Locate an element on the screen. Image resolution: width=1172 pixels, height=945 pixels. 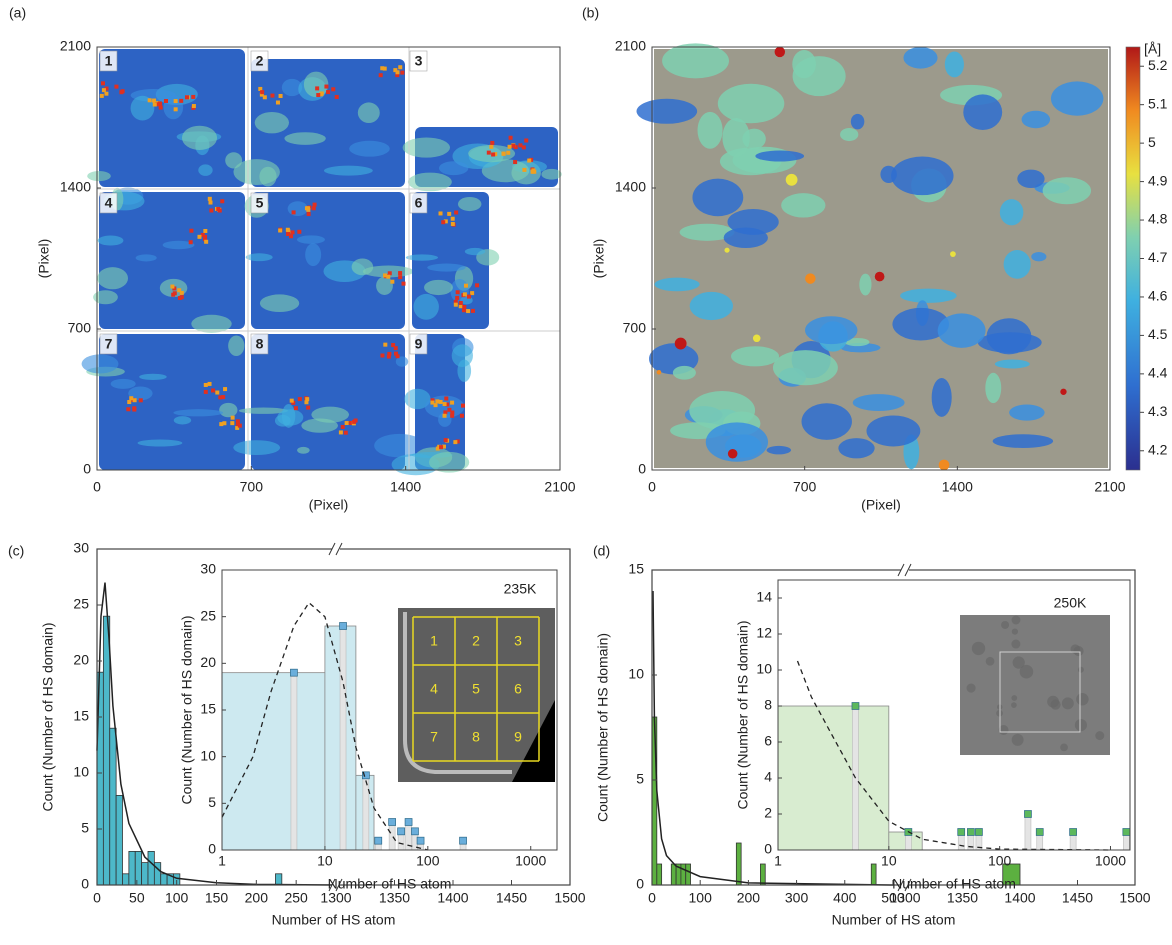
inset-image-label: 7 is located at coordinates (434, 737).